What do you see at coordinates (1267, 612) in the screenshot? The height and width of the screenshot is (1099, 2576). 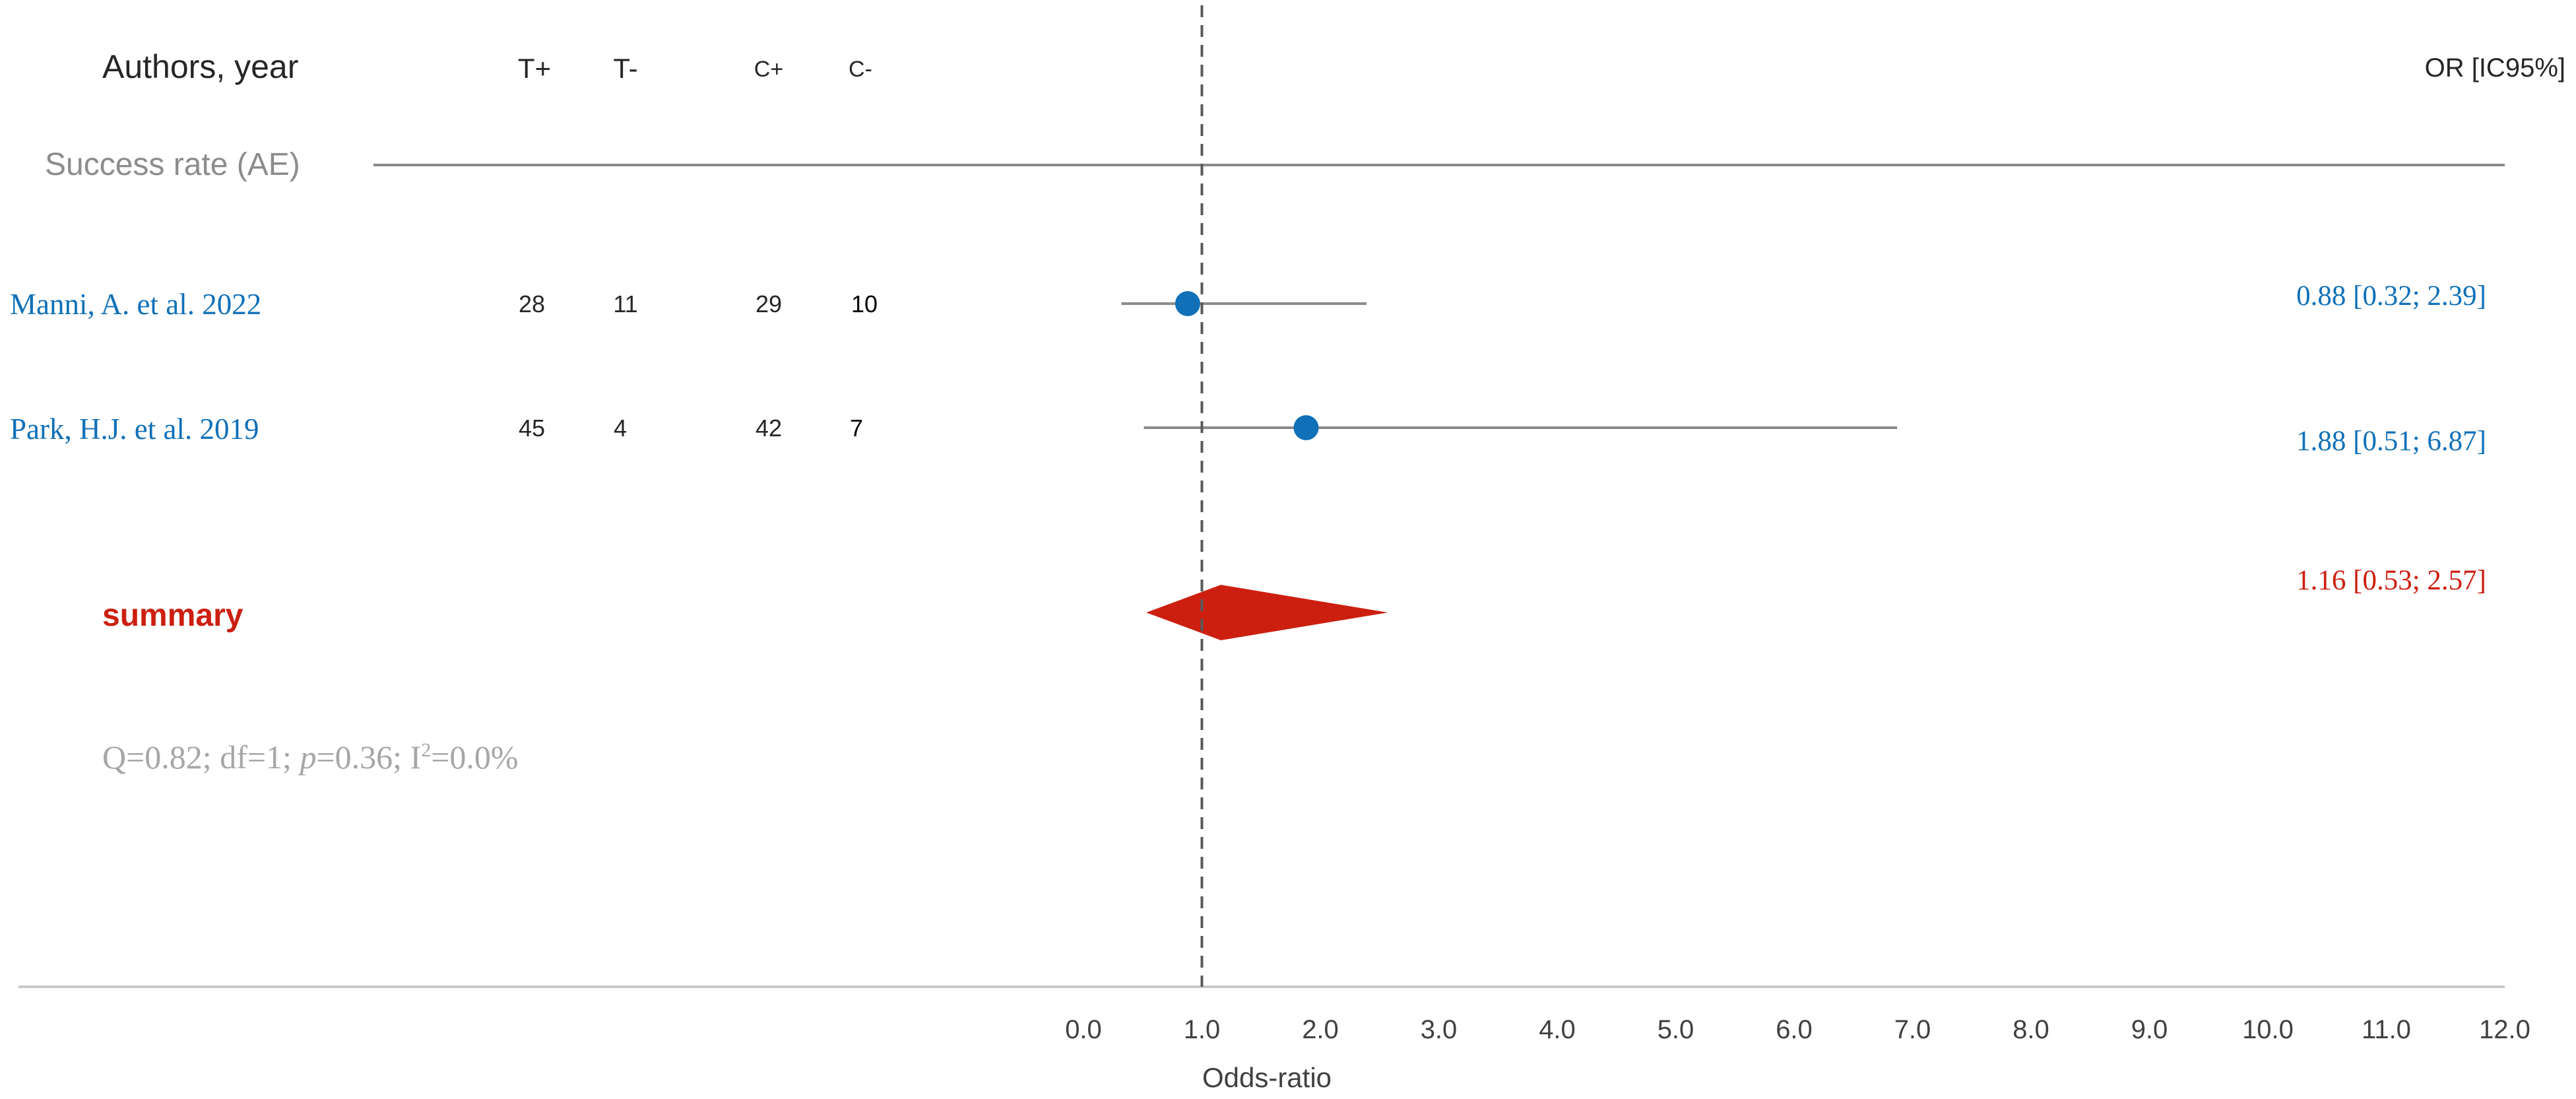 I see `summary-diamond` at bounding box center [1267, 612].